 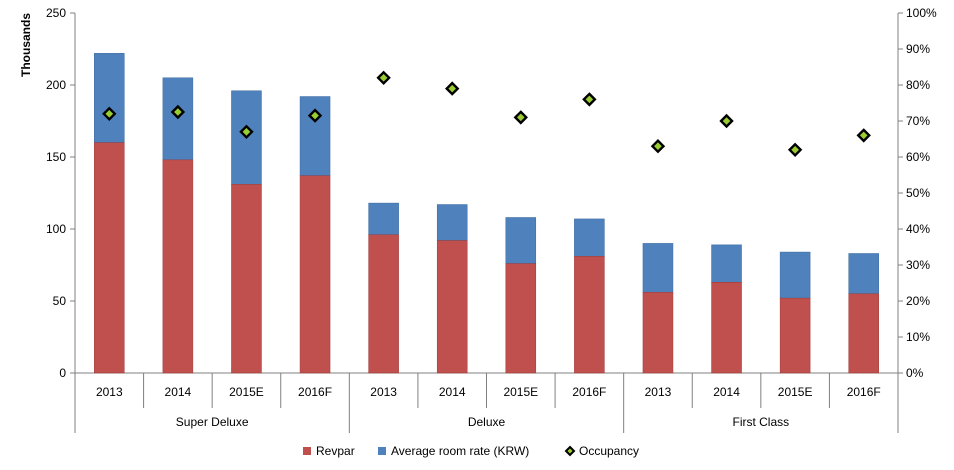 What do you see at coordinates (918, 85) in the screenshot?
I see `y2-tick-label: 80%` at bounding box center [918, 85].